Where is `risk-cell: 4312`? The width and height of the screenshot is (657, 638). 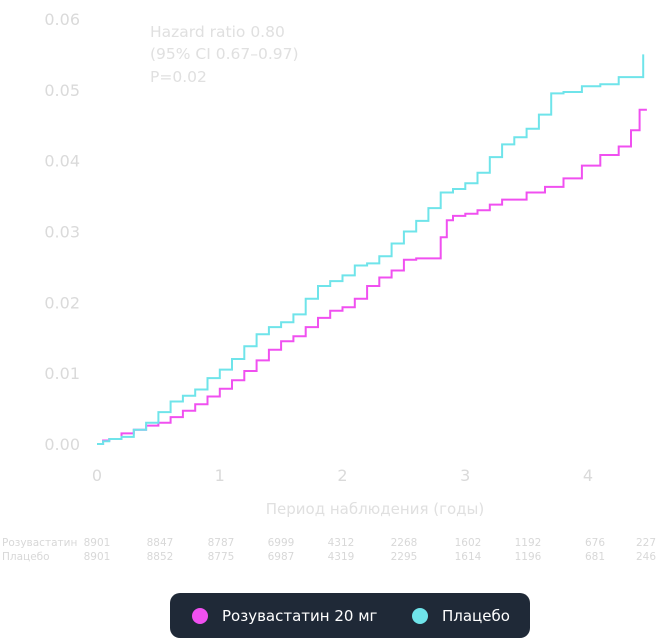 risk-cell: 4312 is located at coordinates (341, 543).